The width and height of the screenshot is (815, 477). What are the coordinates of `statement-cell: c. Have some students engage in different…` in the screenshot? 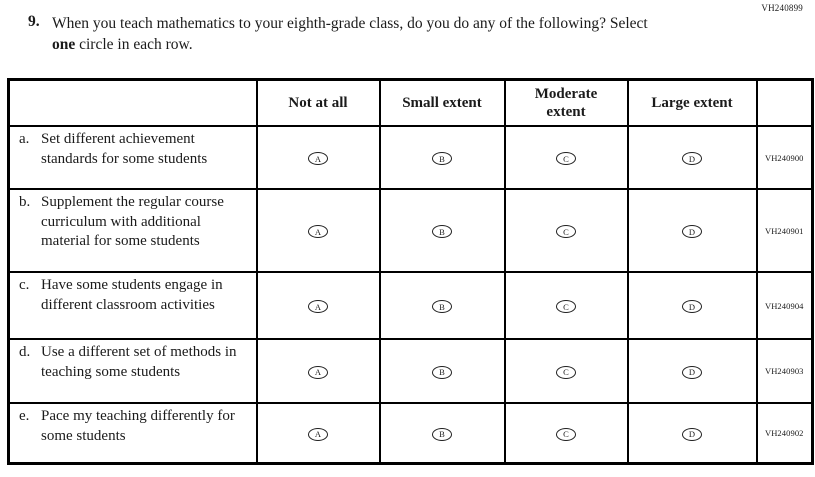 It's located at (132, 305).